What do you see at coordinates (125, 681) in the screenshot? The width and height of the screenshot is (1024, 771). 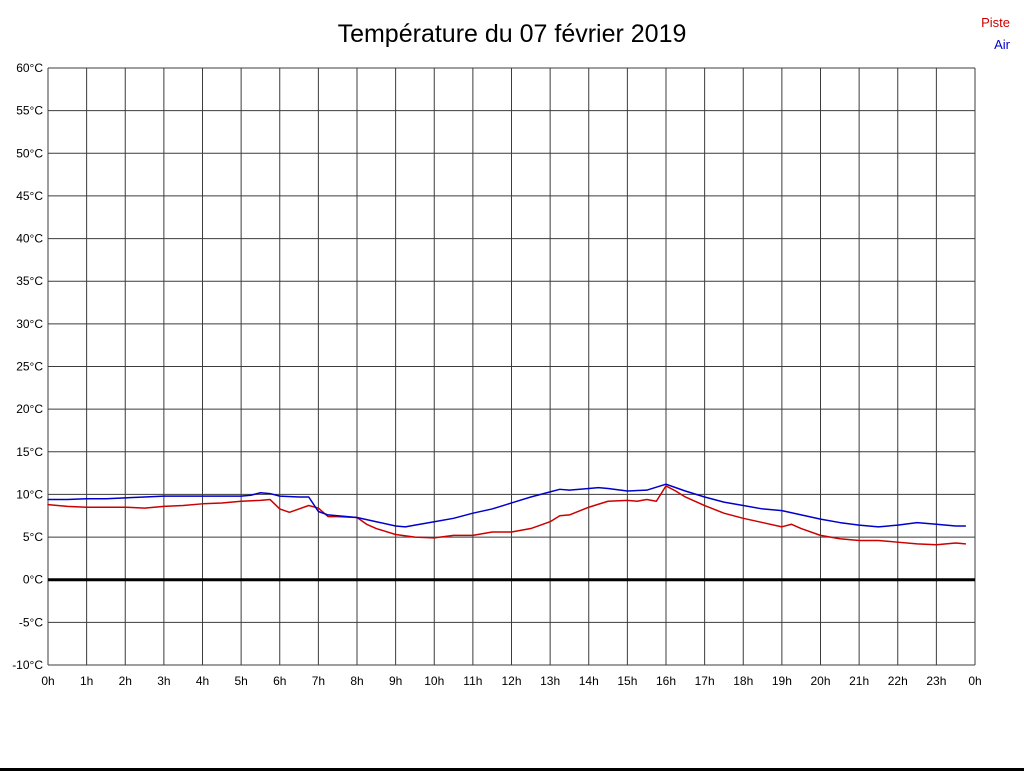 I see `x-tick-label: 2h` at bounding box center [125, 681].